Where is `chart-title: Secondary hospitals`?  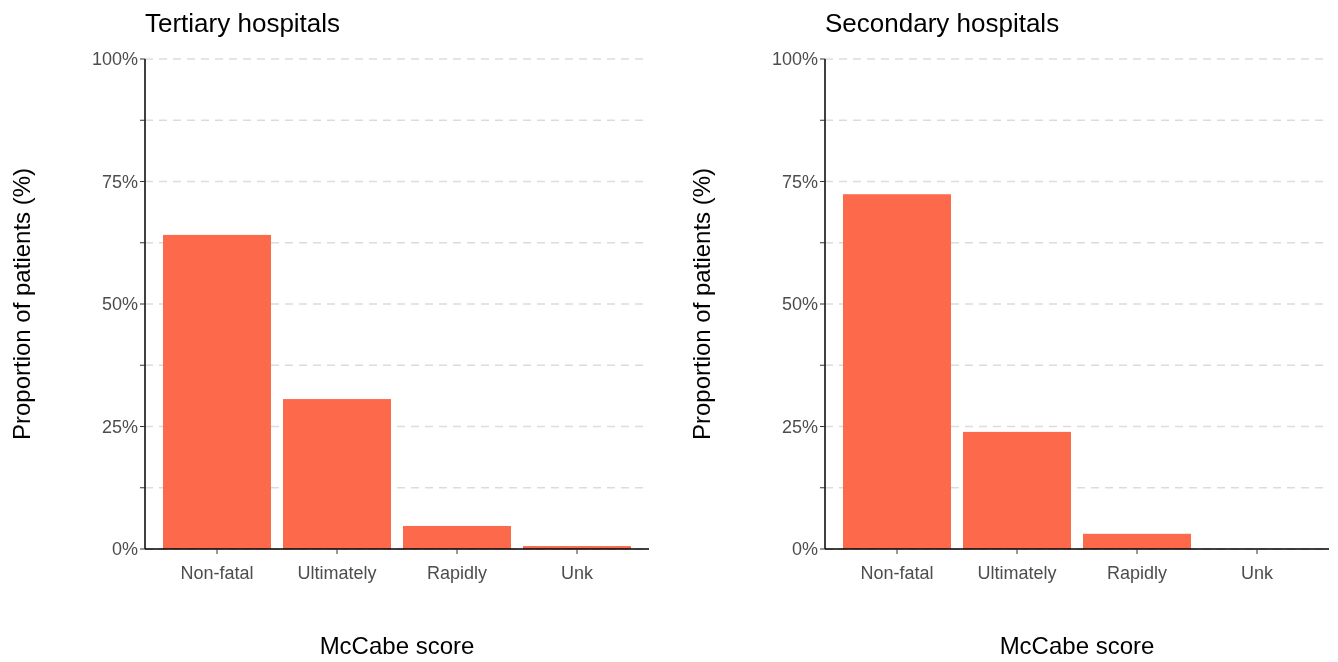 chart-title: Secondary hospitals is located at coordinates (942, 23).